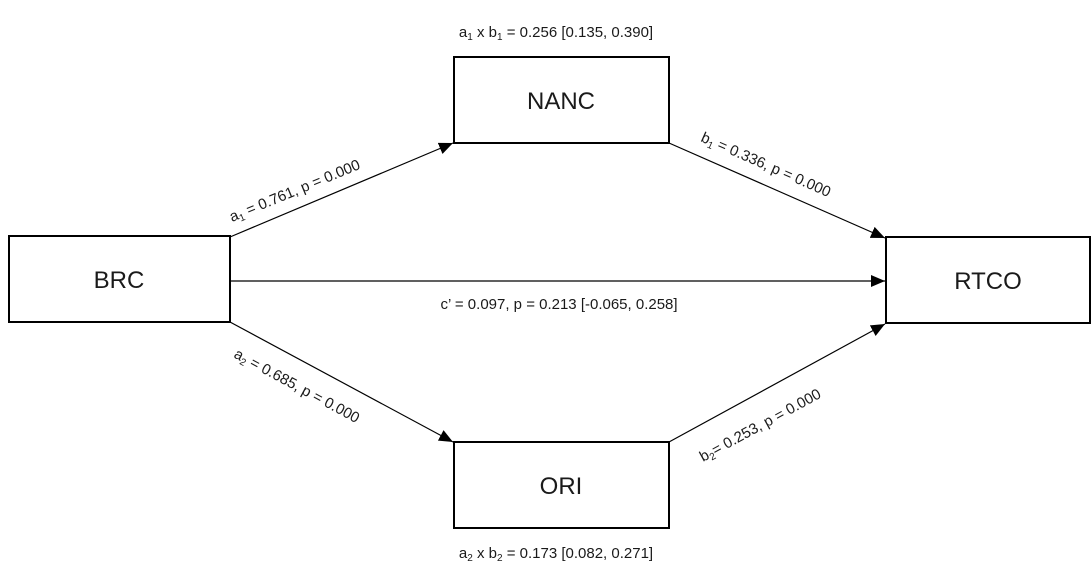 The height and width of the screenshot is (563, 1091). What do you see at coordinates (556, 554) in the screenshot?
I see `indirect-effect-bottom: a2 x b2 = 0.173 [0.082, 0.271]` at bounding box center [556, 554].